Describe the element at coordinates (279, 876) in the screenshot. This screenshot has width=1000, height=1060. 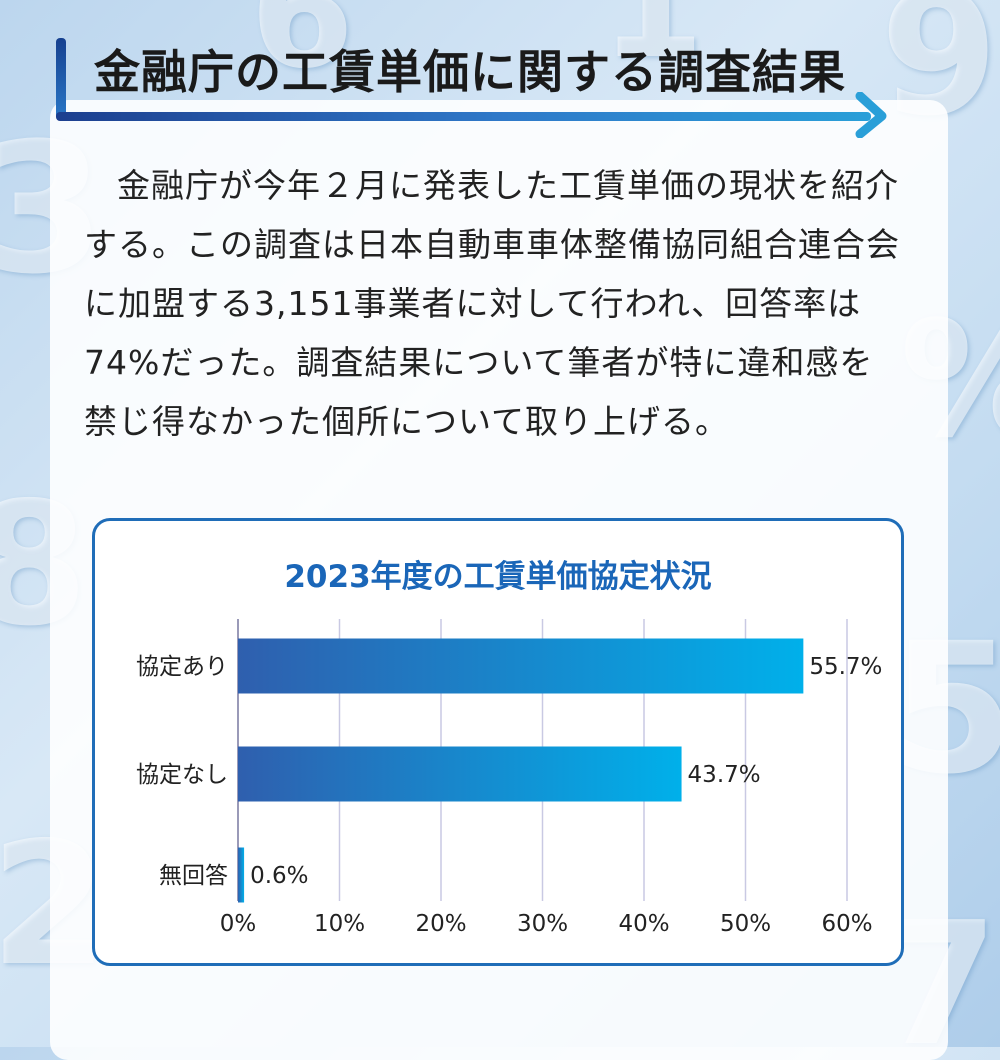
I see `data-label: 0.6%` at that location.